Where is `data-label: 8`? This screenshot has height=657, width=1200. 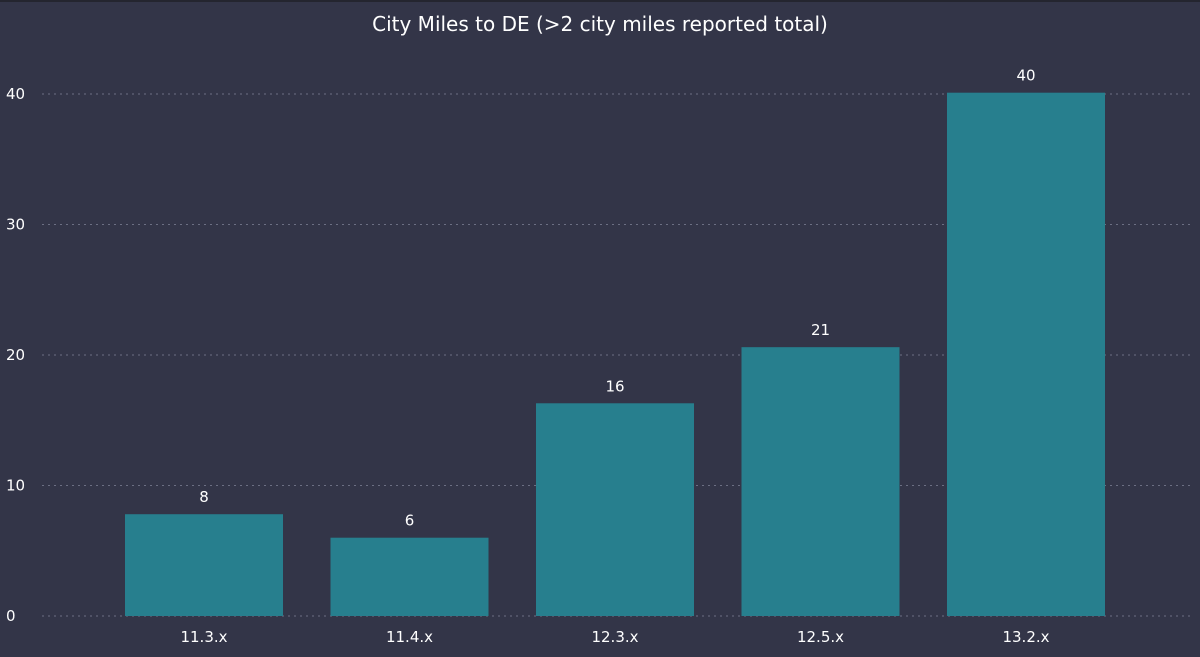
data-label: 8 is located at coordinates (204, 497).